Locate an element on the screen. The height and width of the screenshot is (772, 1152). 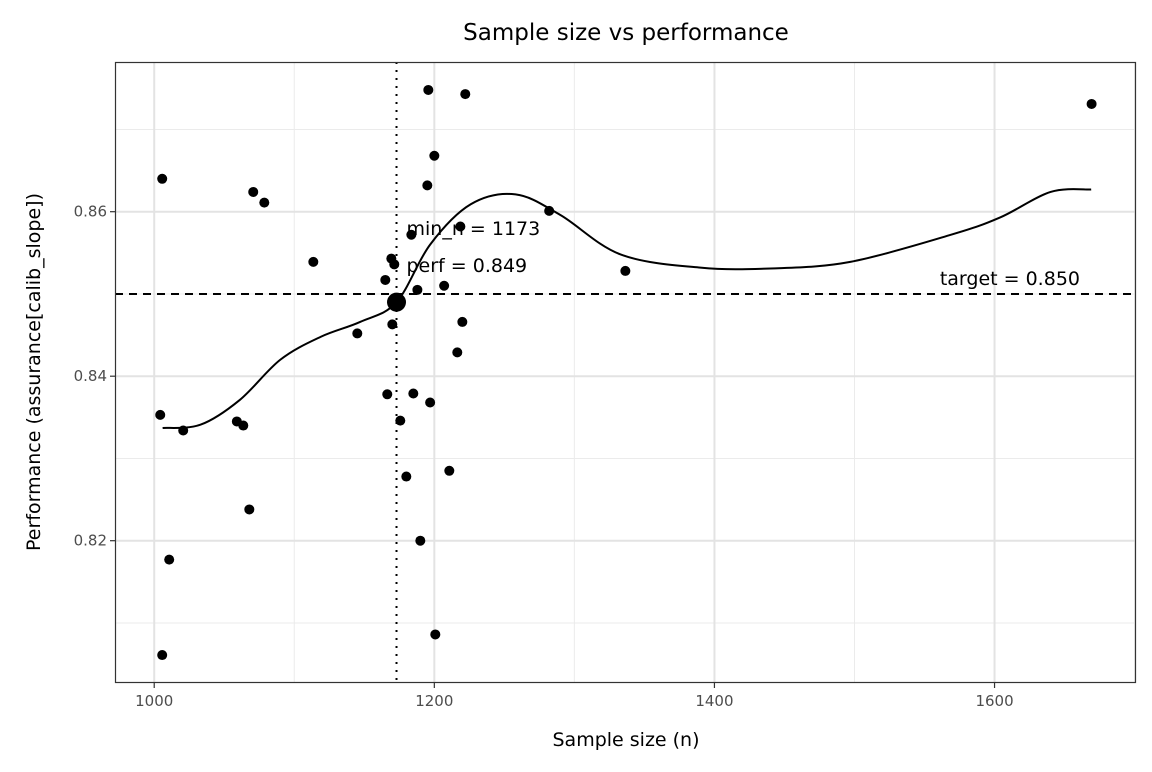
y-axis-label: Performance (assurance[calib_slope]) is located at coordinates (34, 372).